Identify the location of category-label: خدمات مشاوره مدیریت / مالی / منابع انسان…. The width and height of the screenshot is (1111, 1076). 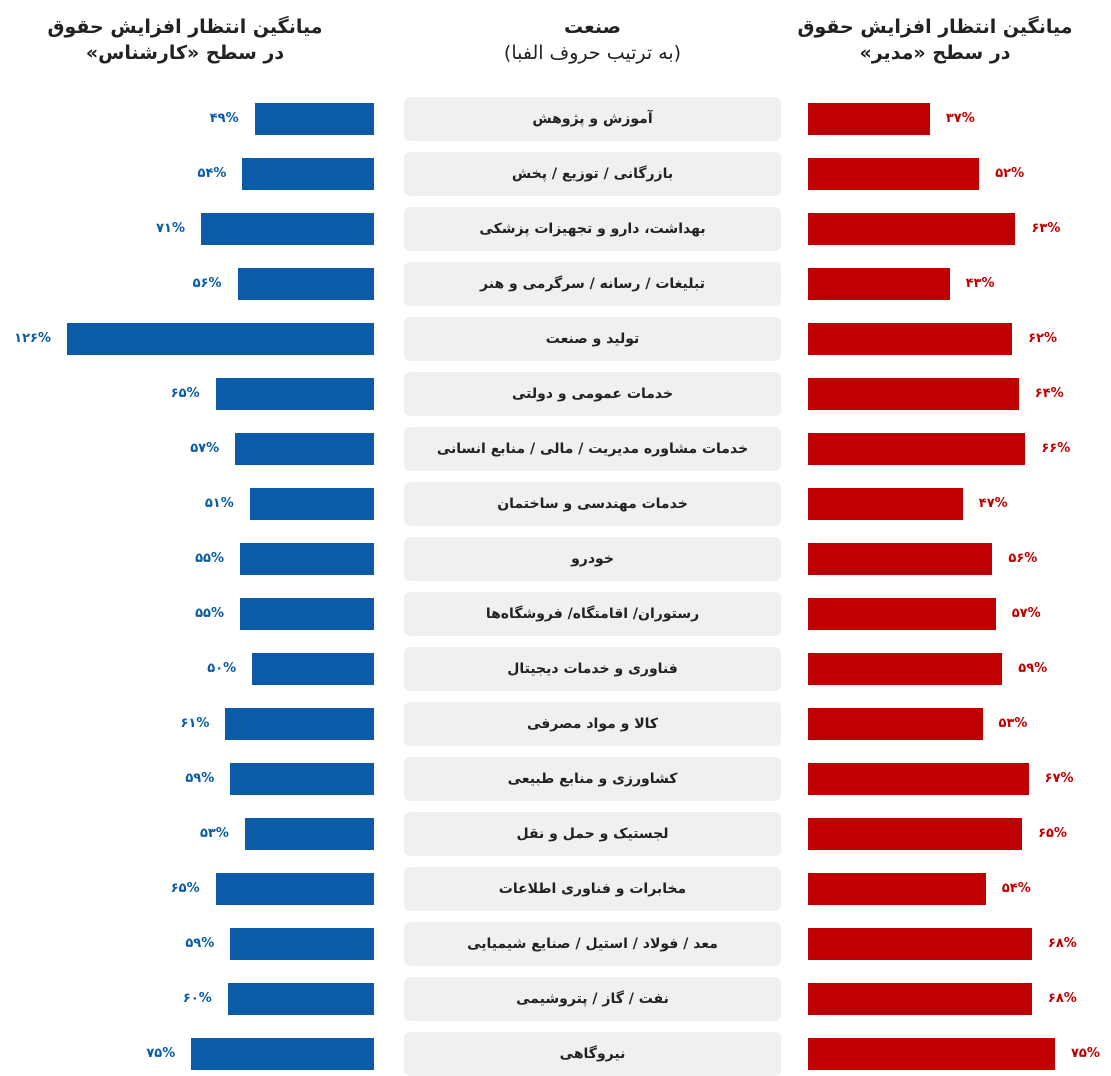
(592, 449).